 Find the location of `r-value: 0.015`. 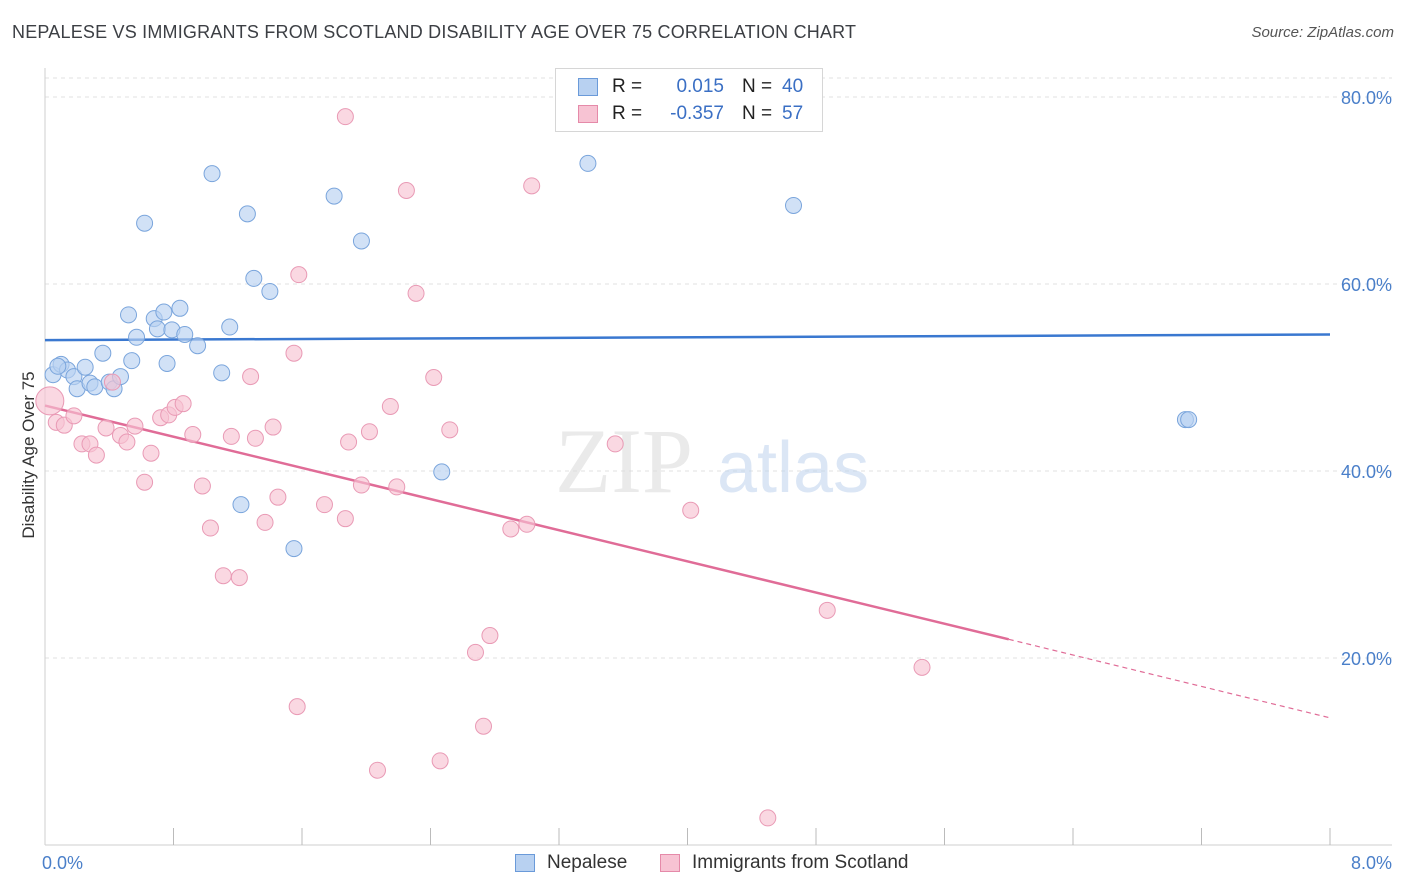

r-value: 0.015 is located at coordinates (700, 86).